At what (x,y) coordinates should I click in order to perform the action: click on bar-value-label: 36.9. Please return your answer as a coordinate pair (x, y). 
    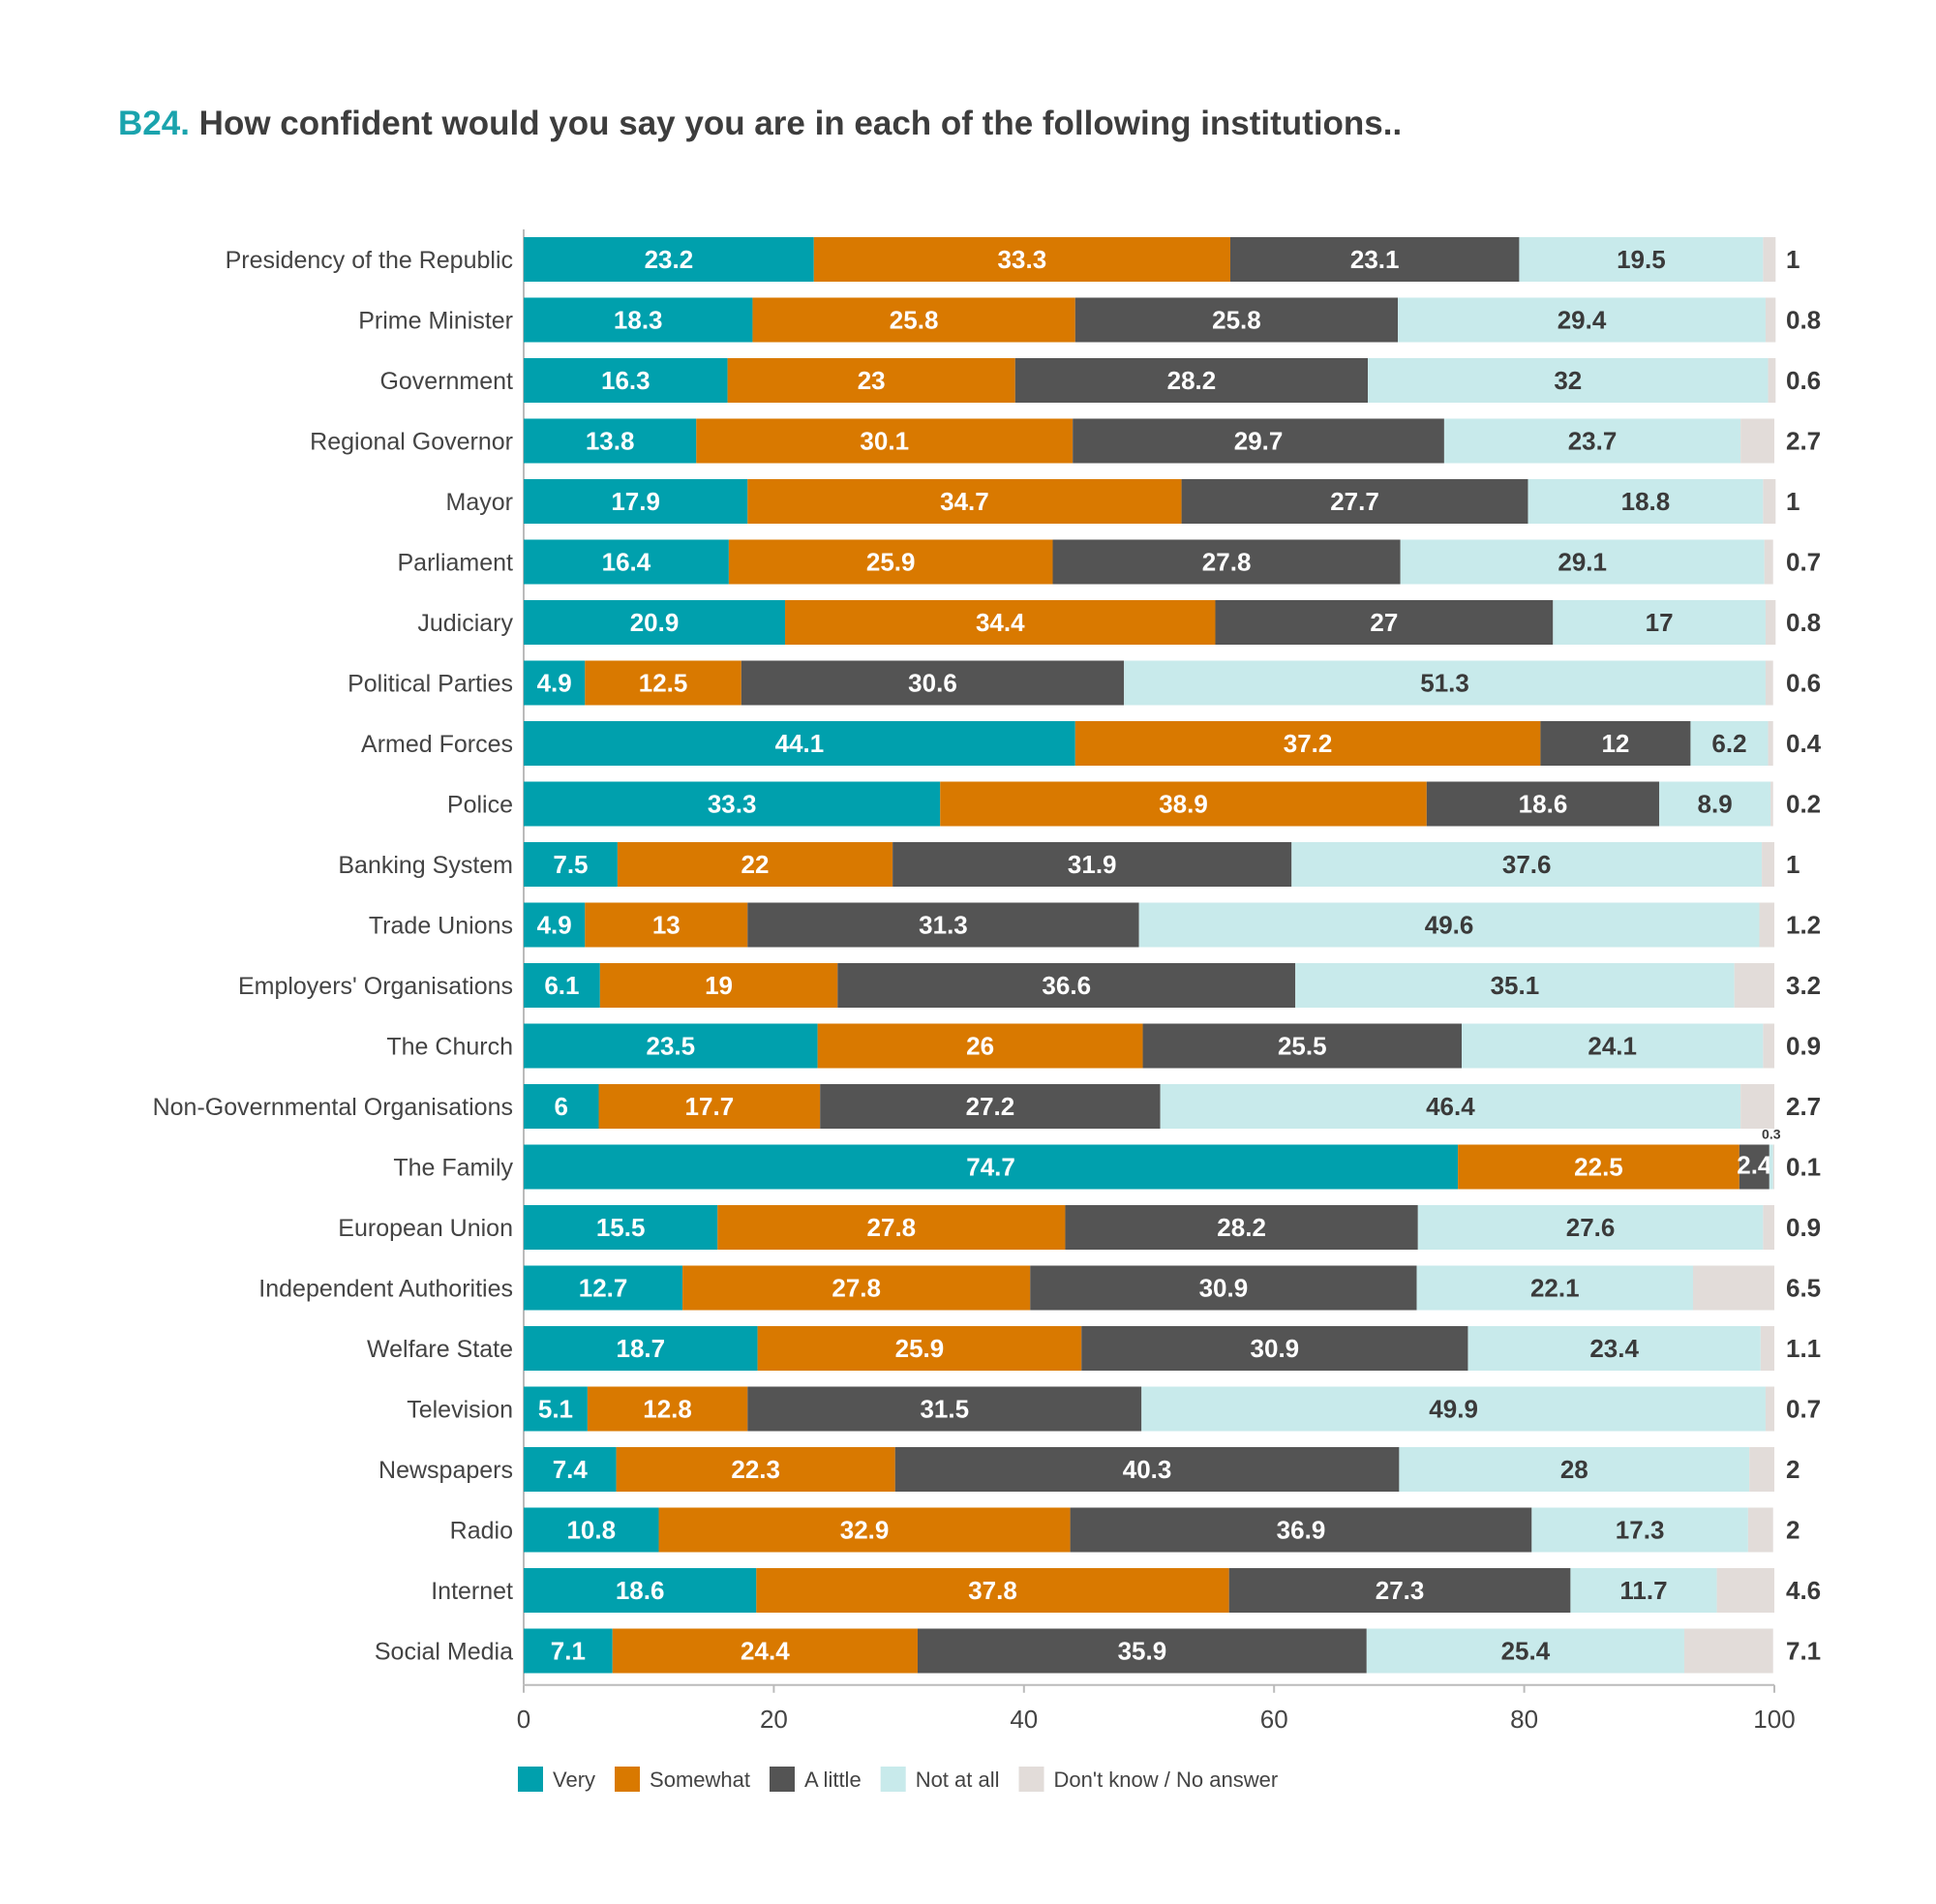
    Looking at the image, I should click on (1301, 1531).